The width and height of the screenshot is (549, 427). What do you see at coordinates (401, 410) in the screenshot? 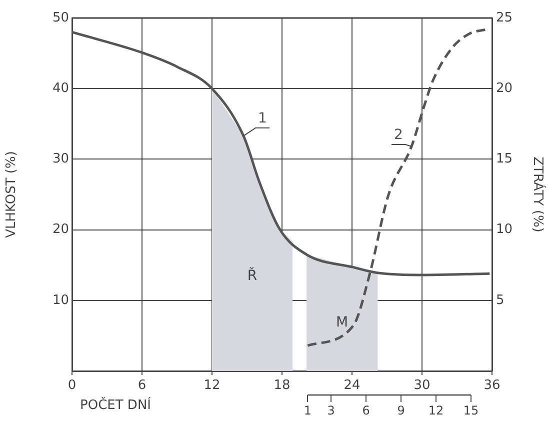
I see `x2-tick-label: 9` at bounding box center [401, 410].